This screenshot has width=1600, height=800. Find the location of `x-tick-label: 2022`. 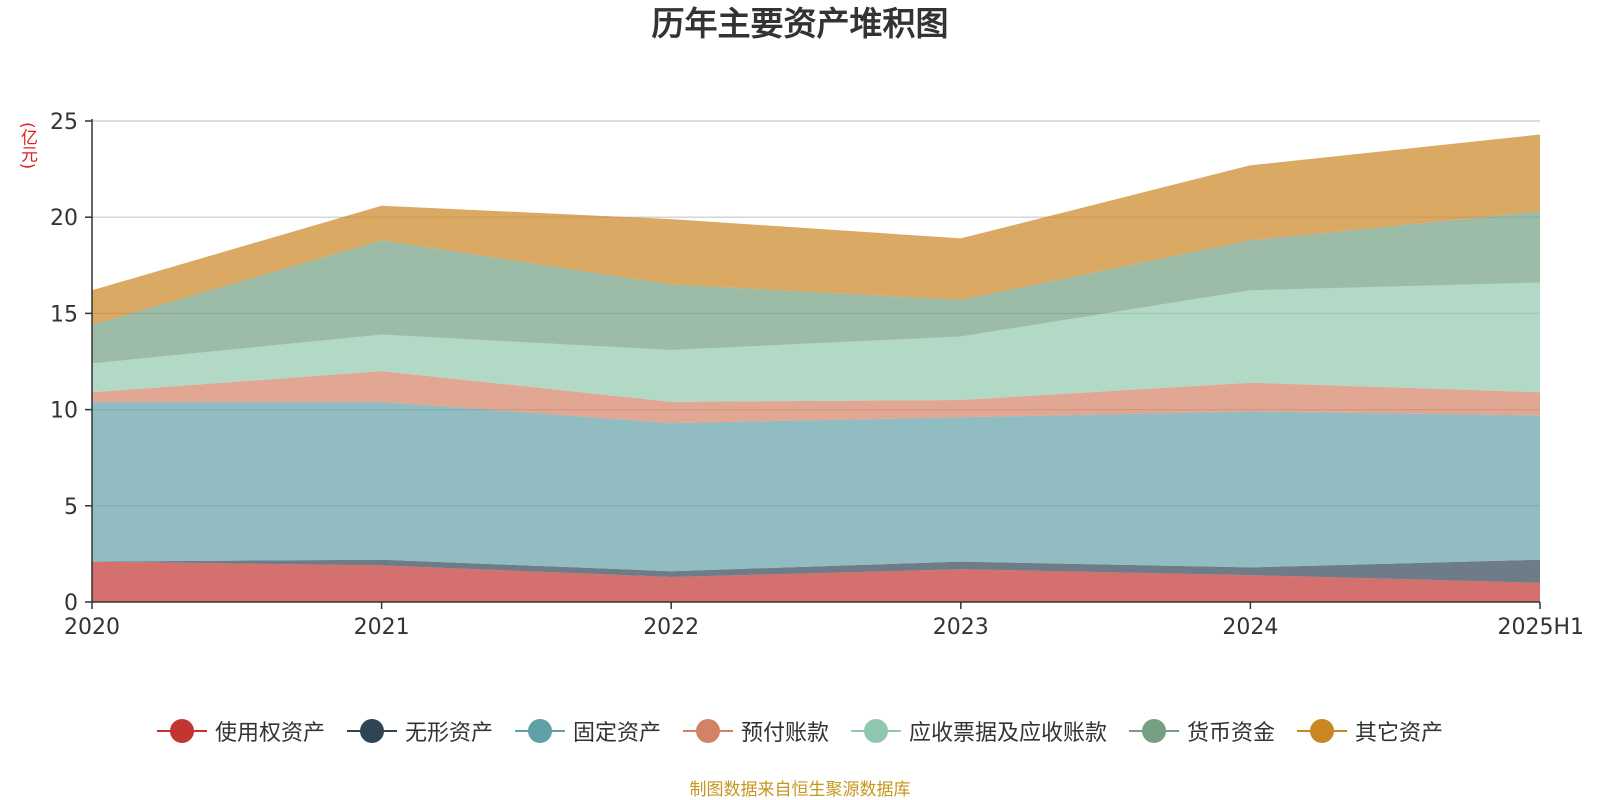

x-tick-label: 2022 is located at coordinates (671, 627).